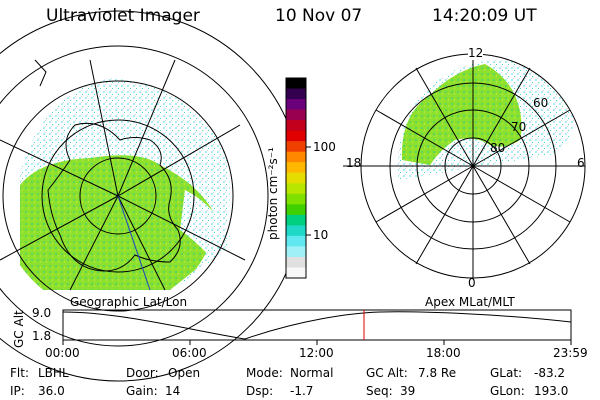 This screenshot has width=600, height=400. I want to click on gain-label: Gain:, so click(142, 391).